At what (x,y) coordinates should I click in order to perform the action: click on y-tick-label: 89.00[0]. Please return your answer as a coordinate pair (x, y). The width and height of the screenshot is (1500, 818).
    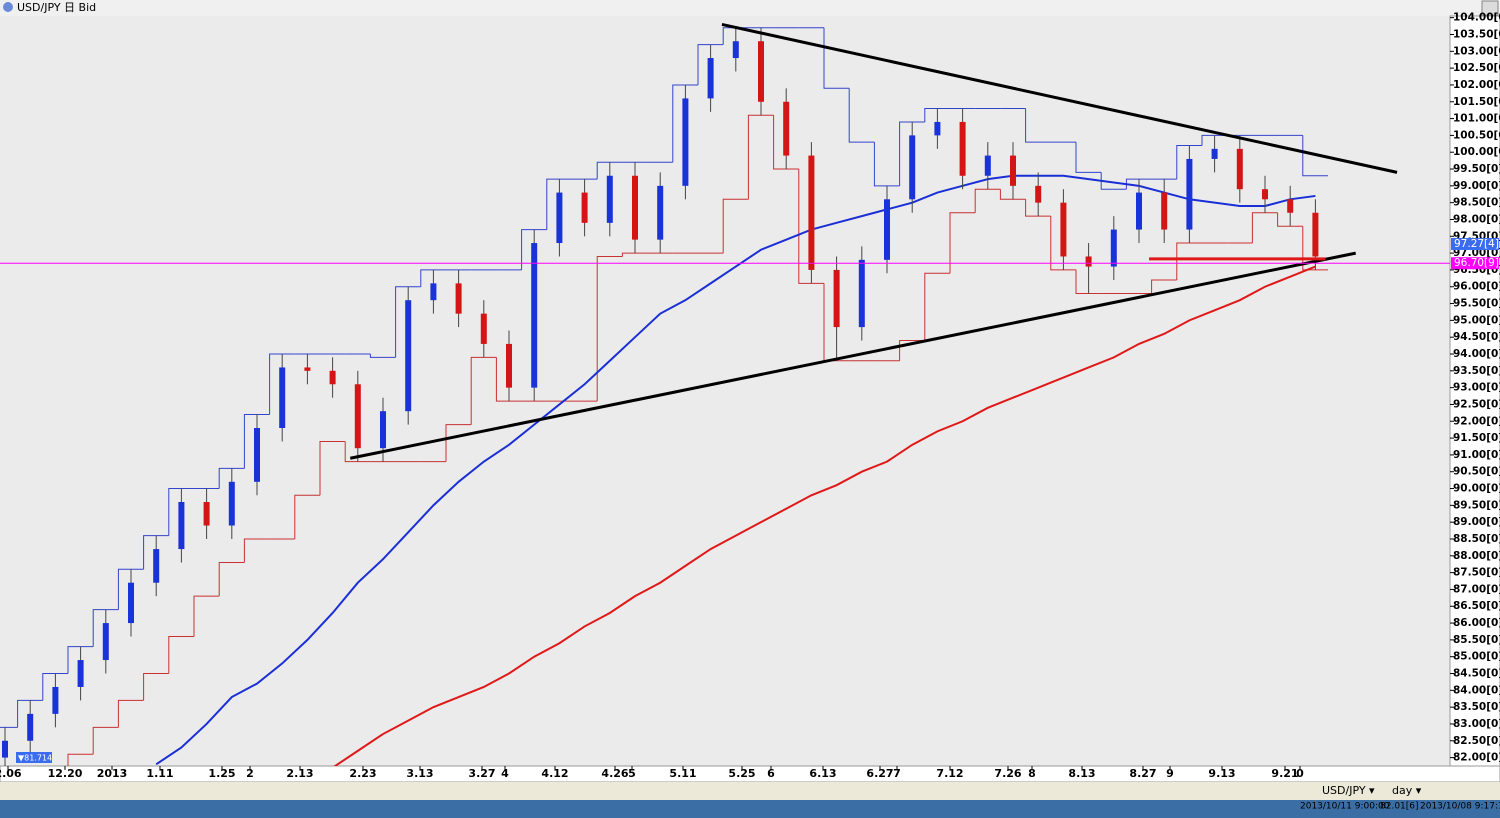
    Looking at the image, I should click on (1476, 522).